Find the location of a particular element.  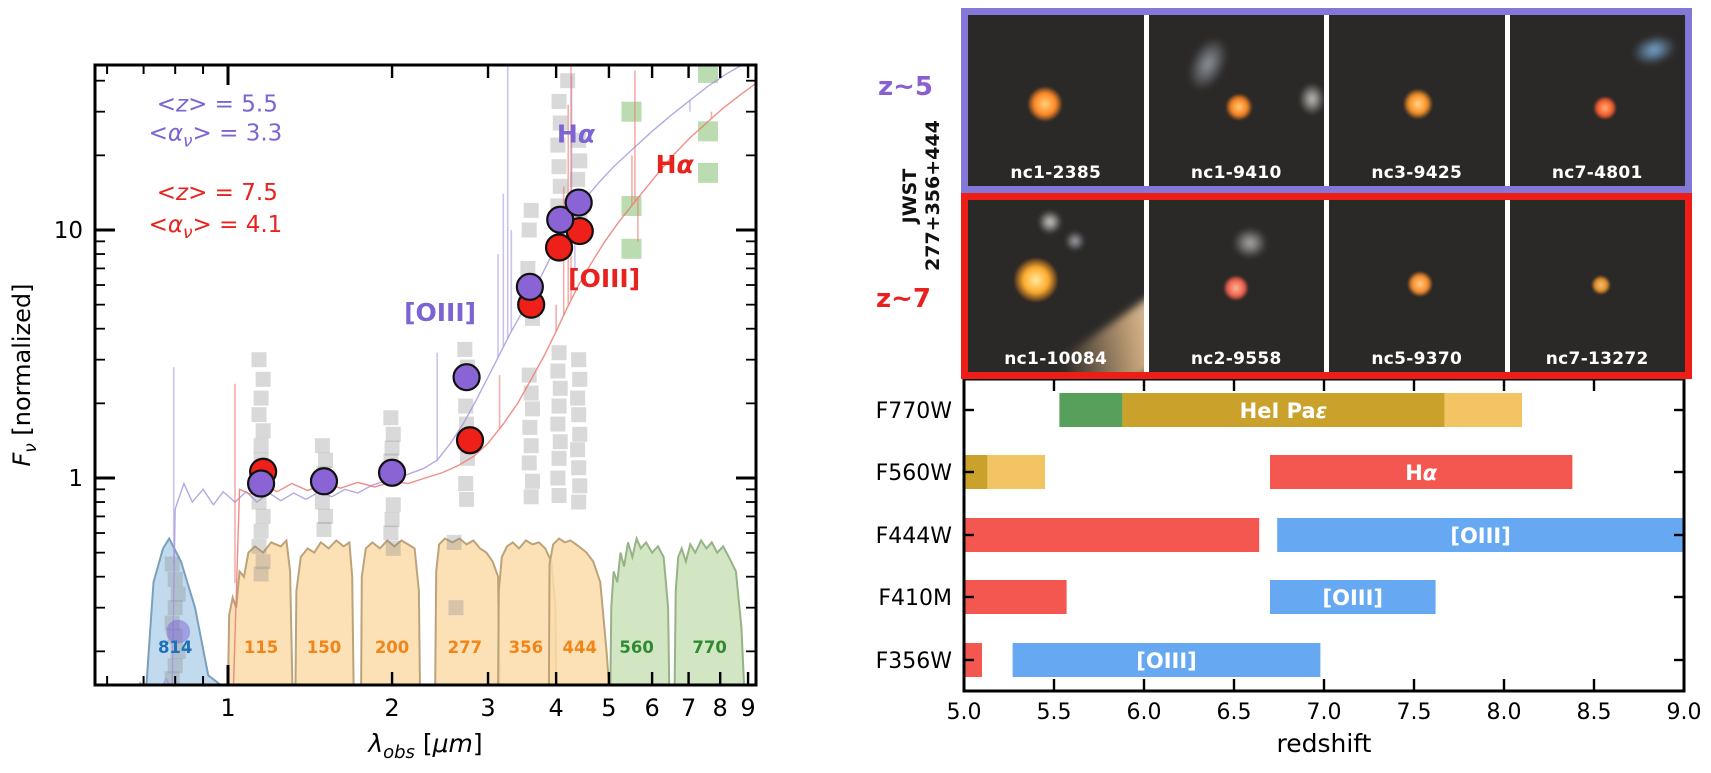

svg-text: 6 is located at coordinates (651, 708).